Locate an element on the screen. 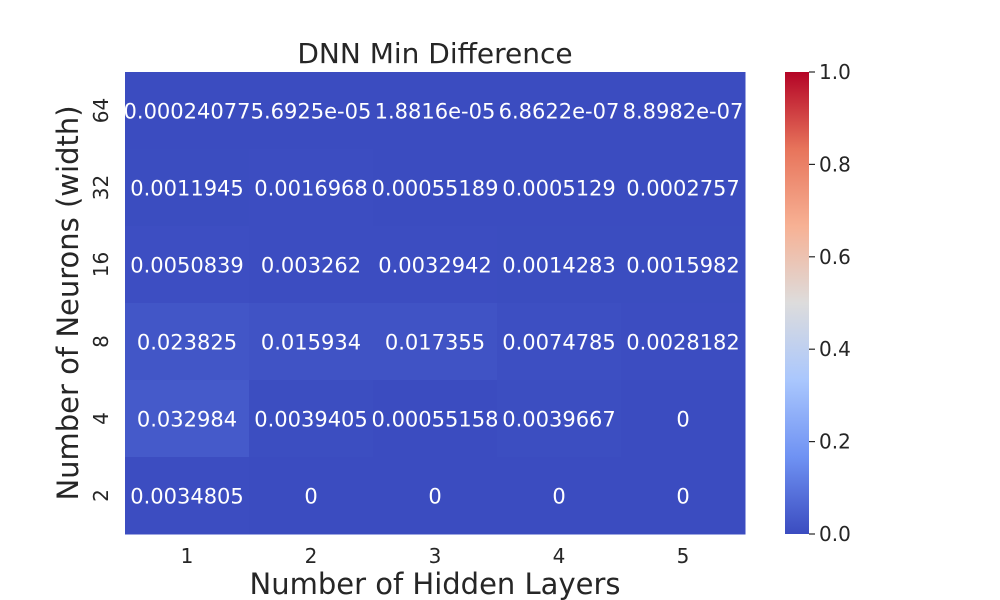 This screenshot has height=600, width=1000. x-tick-label: 3 is located at coordinates (435, 556).